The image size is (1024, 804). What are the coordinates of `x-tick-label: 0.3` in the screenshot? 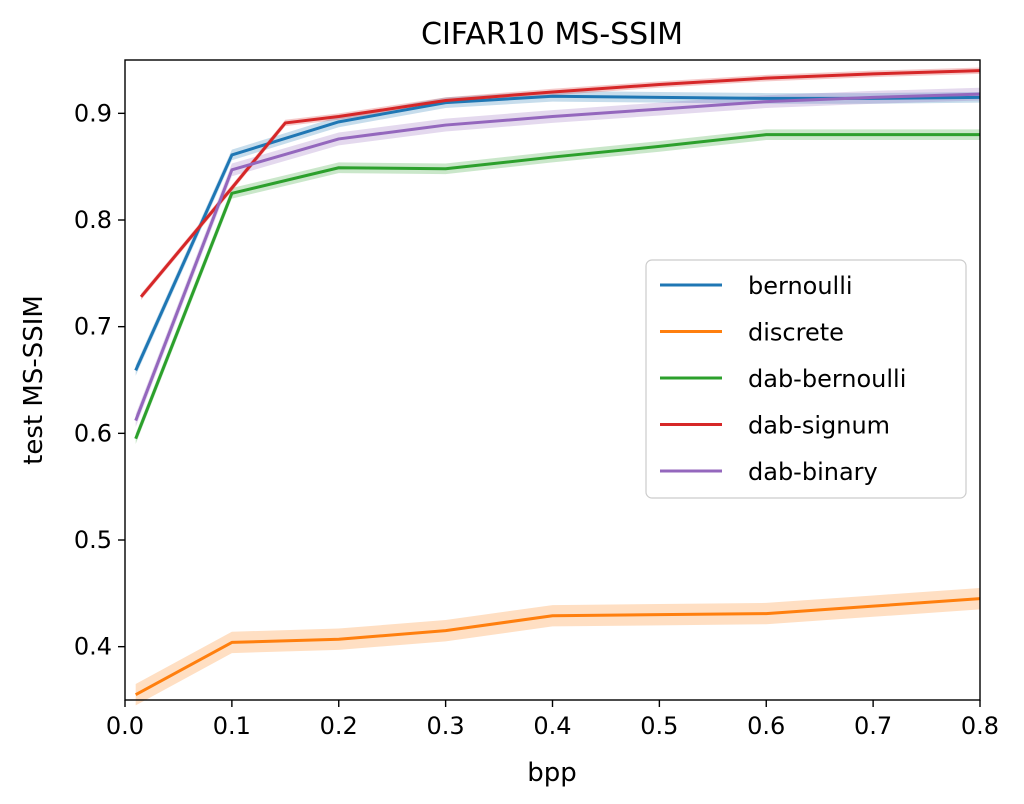 It's located at (446, 726).